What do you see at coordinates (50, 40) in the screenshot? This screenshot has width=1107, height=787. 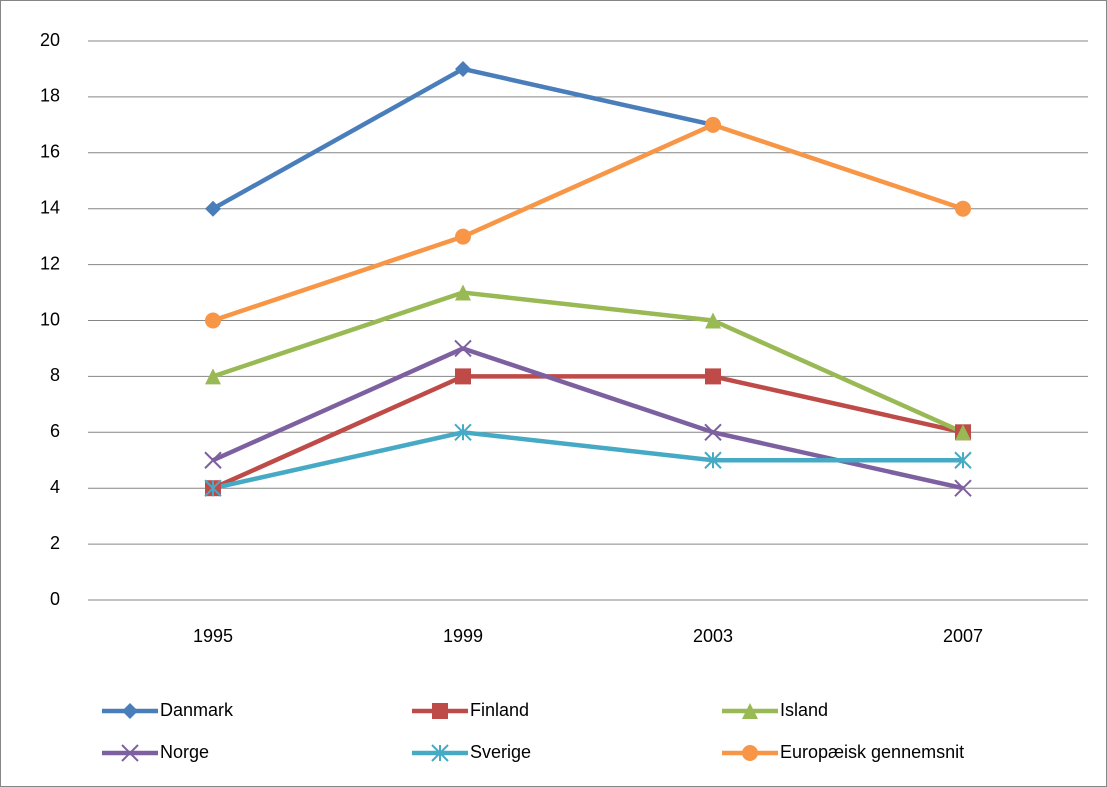 I see `y-tick-label: 20` at bounding box center [50, 40].